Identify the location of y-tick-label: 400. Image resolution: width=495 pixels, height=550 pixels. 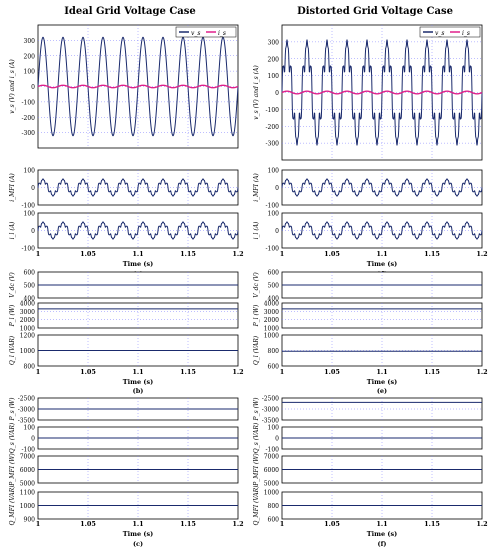
(274, 299).